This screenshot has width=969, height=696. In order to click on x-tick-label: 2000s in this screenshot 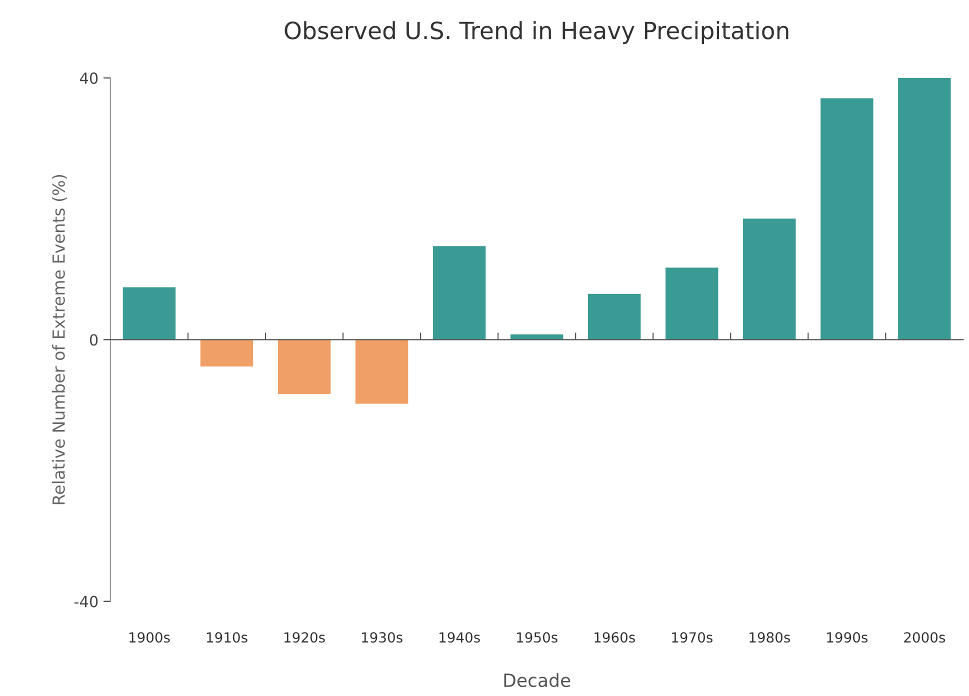, I will do `click(925, 637)`.